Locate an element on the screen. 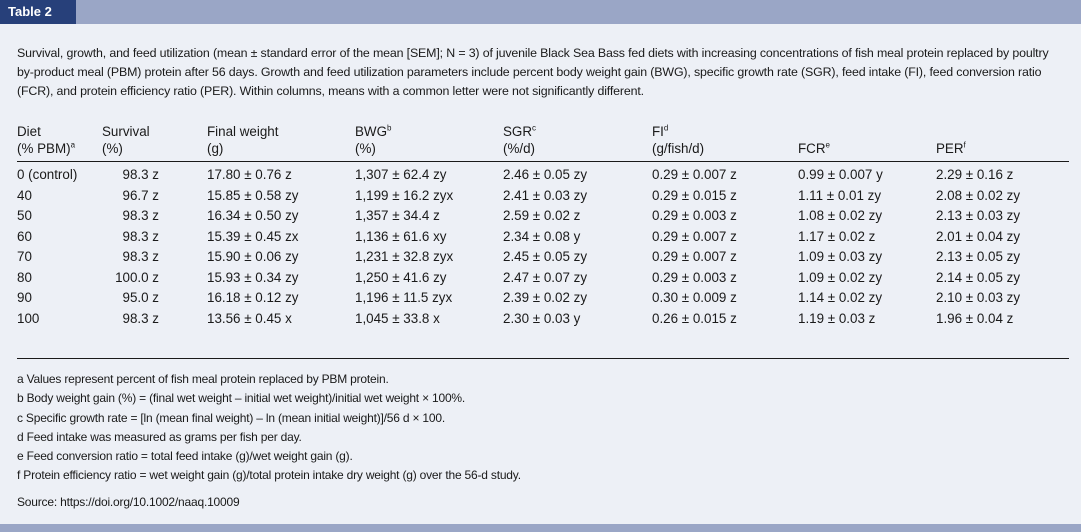  cell-survival: 100.0 z is located at coordinates (137, 277).